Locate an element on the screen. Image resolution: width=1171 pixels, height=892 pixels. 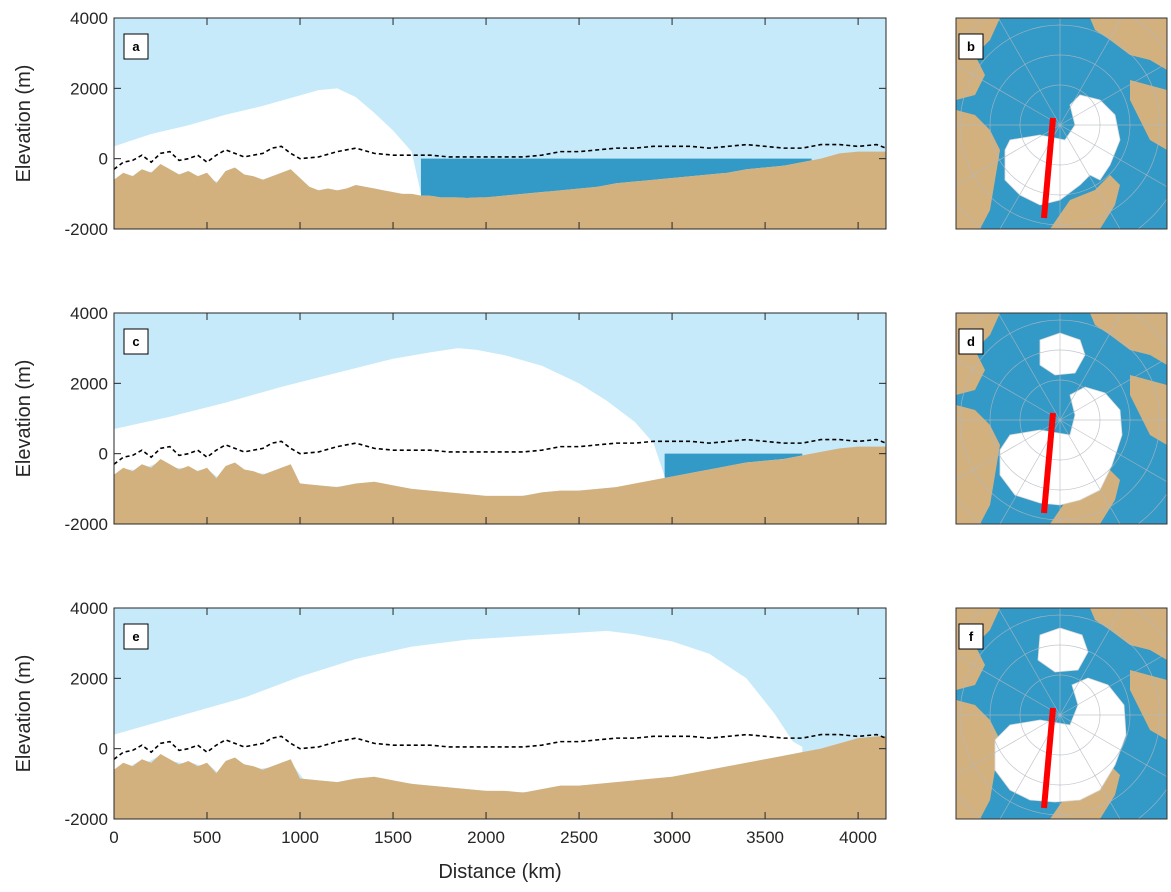
map-panel-letter: d is located at coordinates (971, 341).